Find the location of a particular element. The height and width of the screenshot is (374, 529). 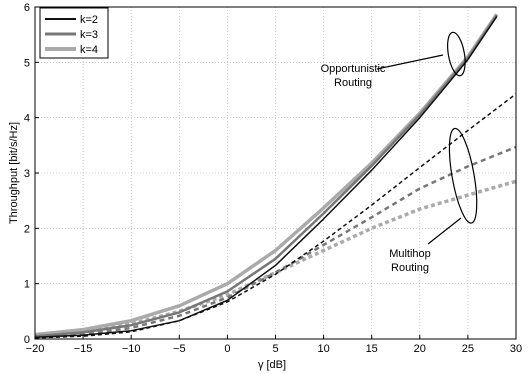

y-tick-label: 1 is located at coordinates (27, 285).